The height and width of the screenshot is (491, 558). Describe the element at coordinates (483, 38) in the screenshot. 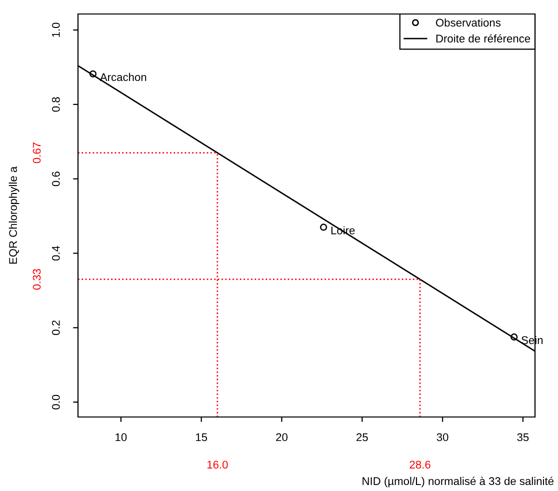

I see `legend-label: Droite de référence` at that location.